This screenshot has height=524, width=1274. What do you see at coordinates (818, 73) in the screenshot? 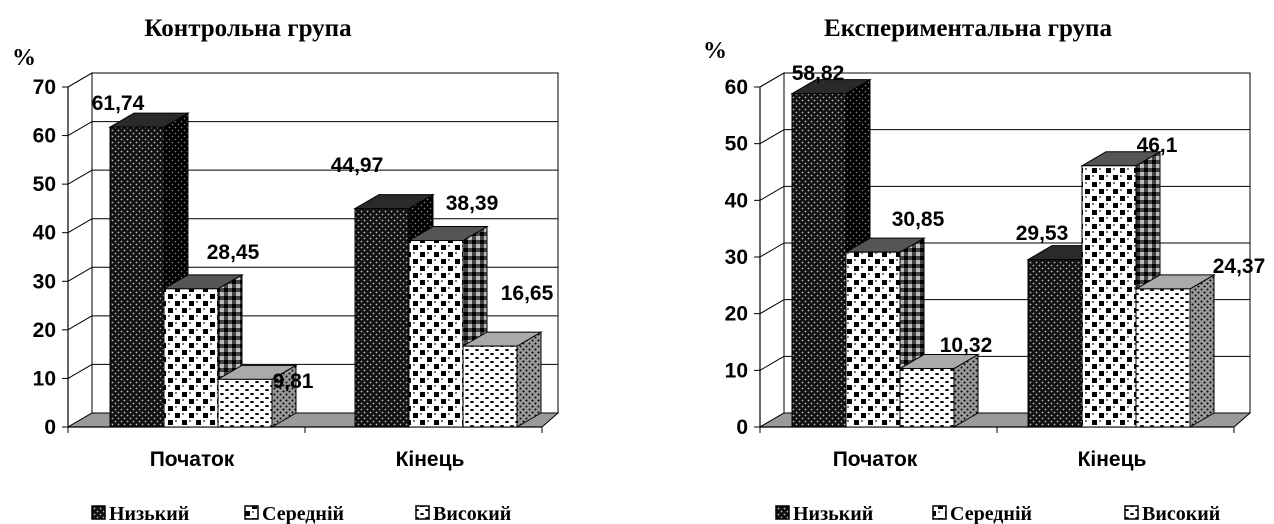
I see `data-label: 58,82` at bounding box center [818, 73].